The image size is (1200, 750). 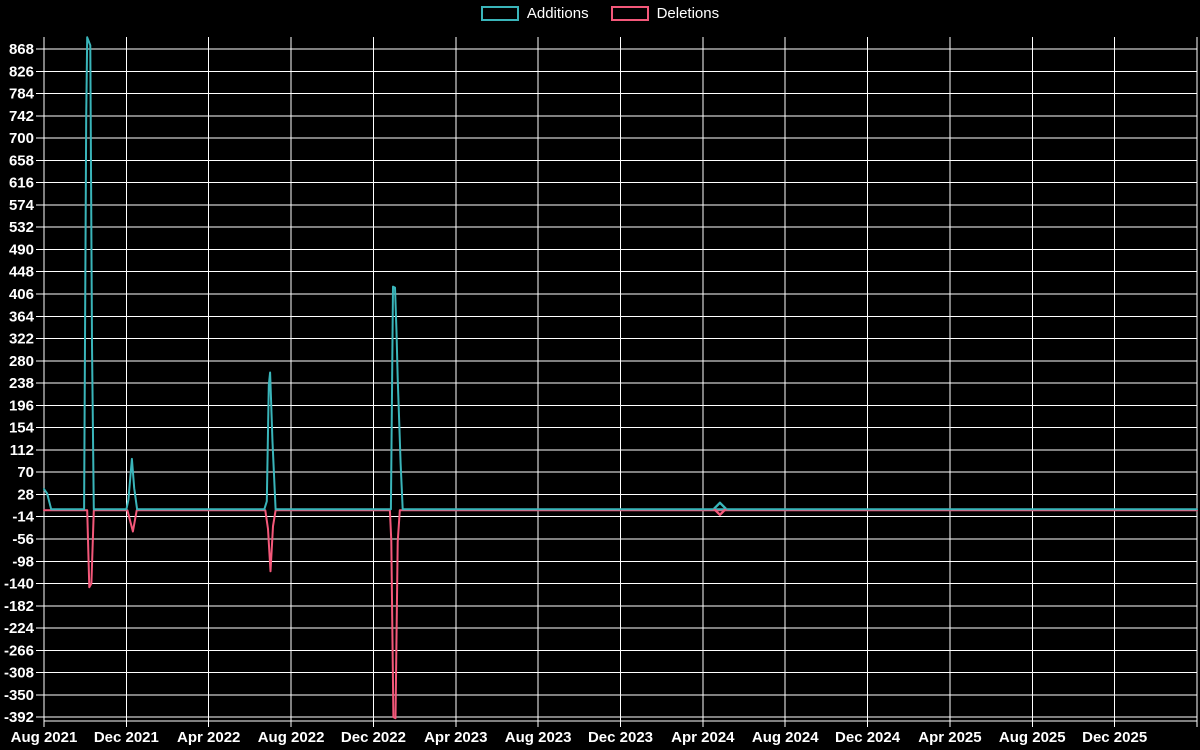 I want to click on y-tick-label: 364, so click(x=22, y=316).